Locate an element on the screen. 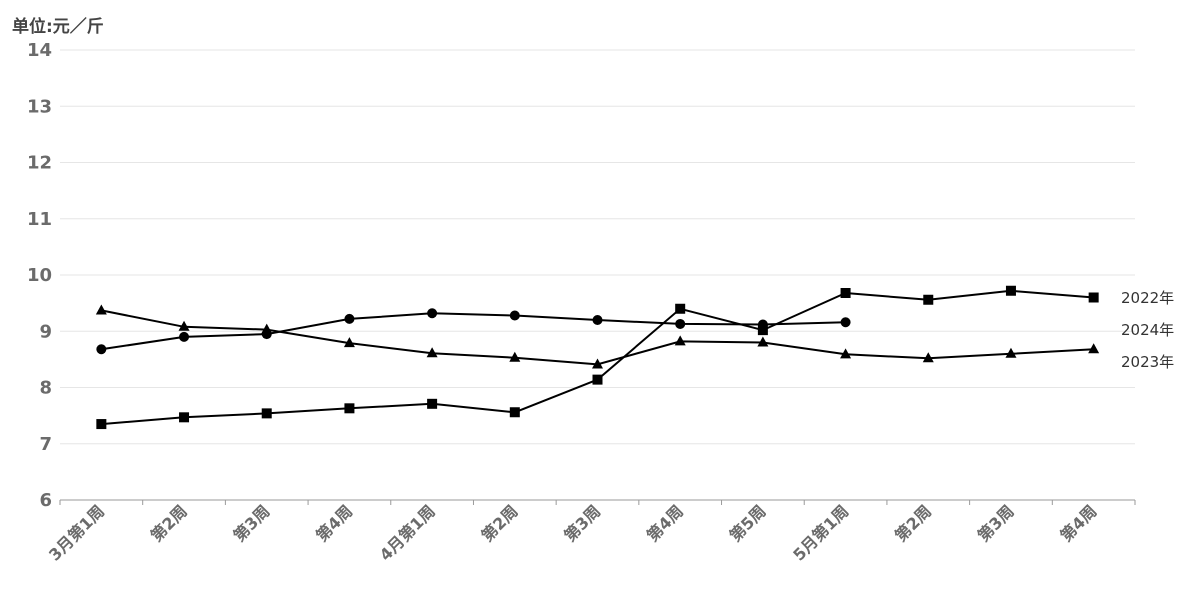  x-tick-label: 第5周 is located at coordinates (748, 523).